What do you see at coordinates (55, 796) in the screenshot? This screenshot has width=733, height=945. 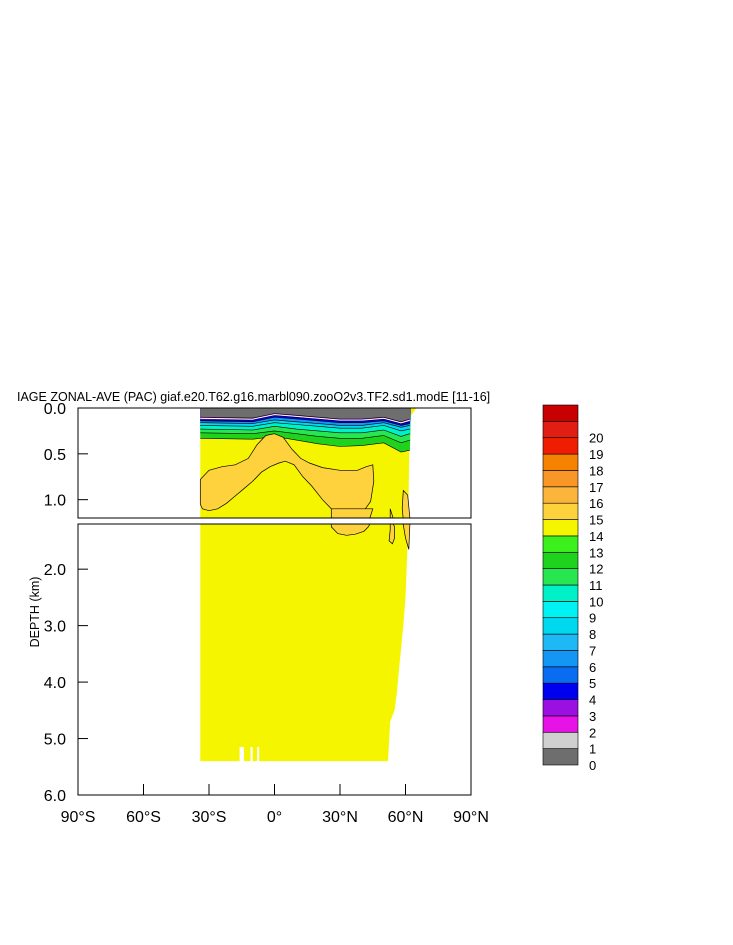 I see `y-tick-label-lower: 6.0` at bounding box center [55, 796].